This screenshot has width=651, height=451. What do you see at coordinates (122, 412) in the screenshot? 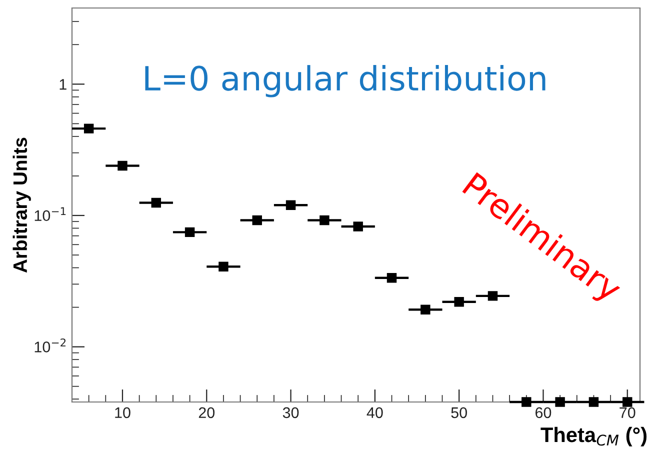
I see `x-tick-label: 10` at bounding box center [122, 412].